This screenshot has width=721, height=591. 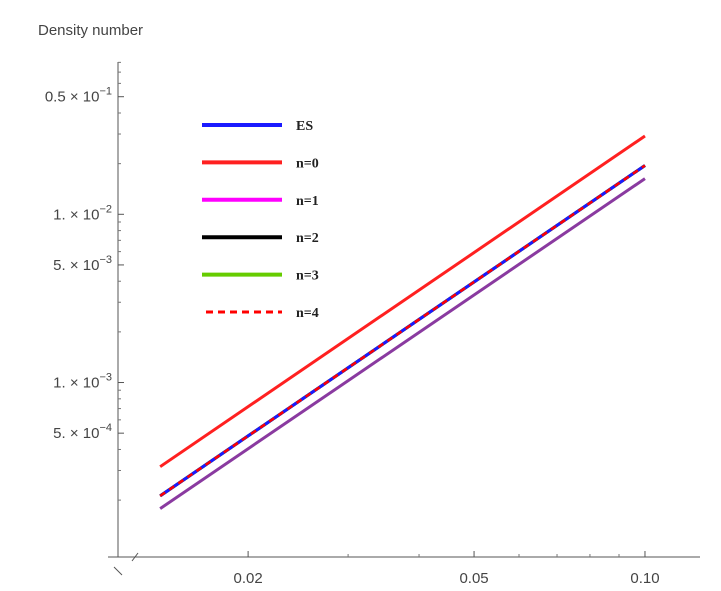 I want to click on legend-item: n=0, so click(x=260, y=163).